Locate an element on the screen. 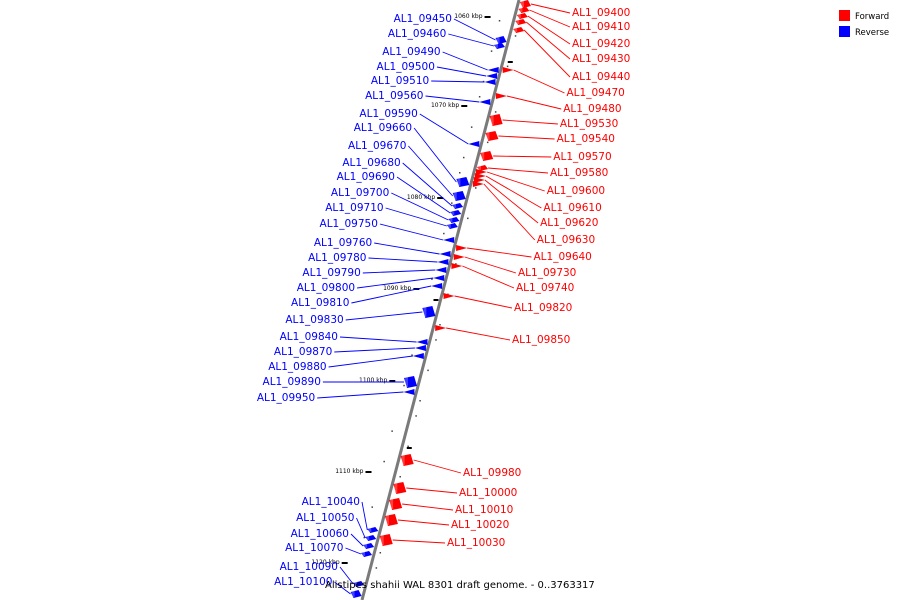 The width and height of the screenshot is (900, 600). gene-label: AL1_09700 is located at coordinates (360, 193).